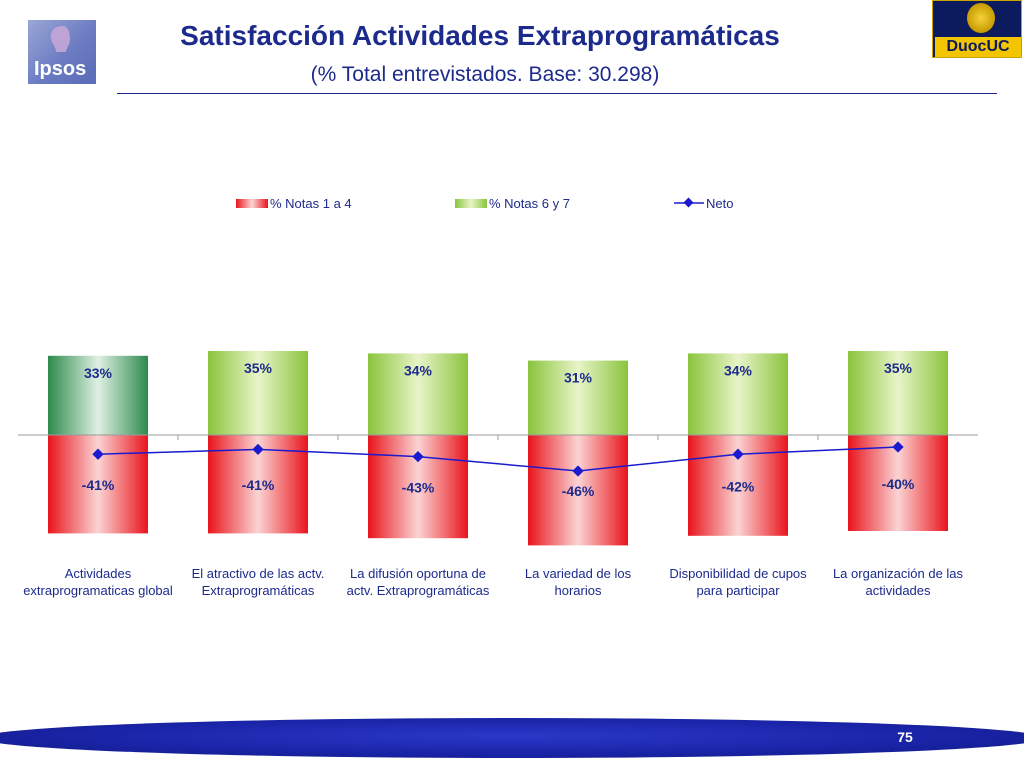 This screenshot has width=1024, height=768. I want to click on data-label-notas-1-4: -46%, so click(578, 491).